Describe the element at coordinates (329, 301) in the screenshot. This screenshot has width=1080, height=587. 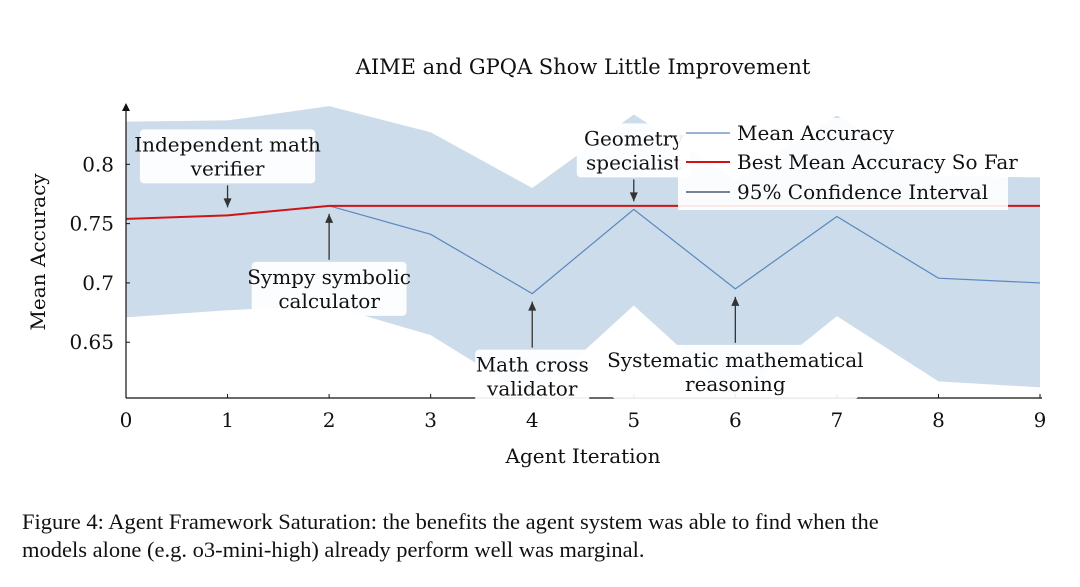
I see `annotation-text: calculator` at that location.